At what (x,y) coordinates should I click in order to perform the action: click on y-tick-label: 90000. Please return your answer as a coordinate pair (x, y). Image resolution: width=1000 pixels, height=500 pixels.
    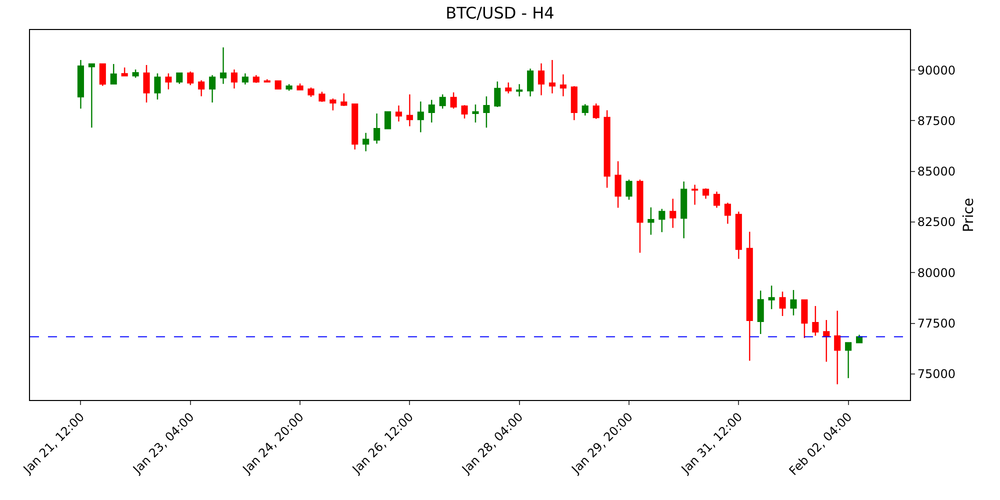
    Looking at the image, I should click on (936, 70).